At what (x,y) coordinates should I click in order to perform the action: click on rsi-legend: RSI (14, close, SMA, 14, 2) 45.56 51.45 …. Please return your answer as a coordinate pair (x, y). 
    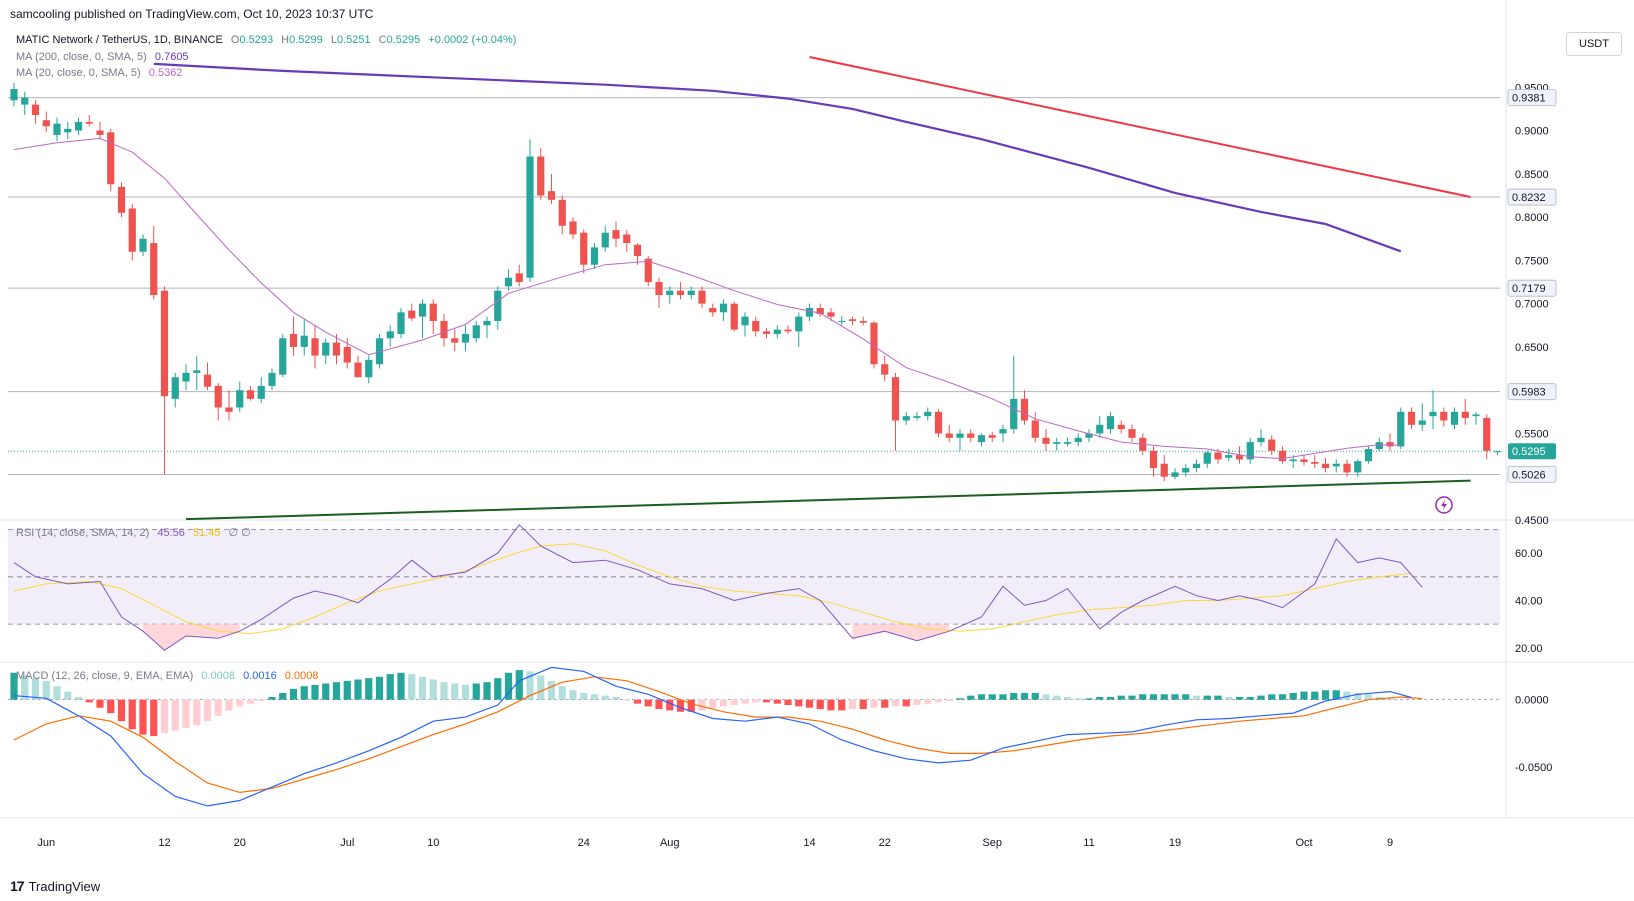
    Looking at the image, I should click on (136, 532).